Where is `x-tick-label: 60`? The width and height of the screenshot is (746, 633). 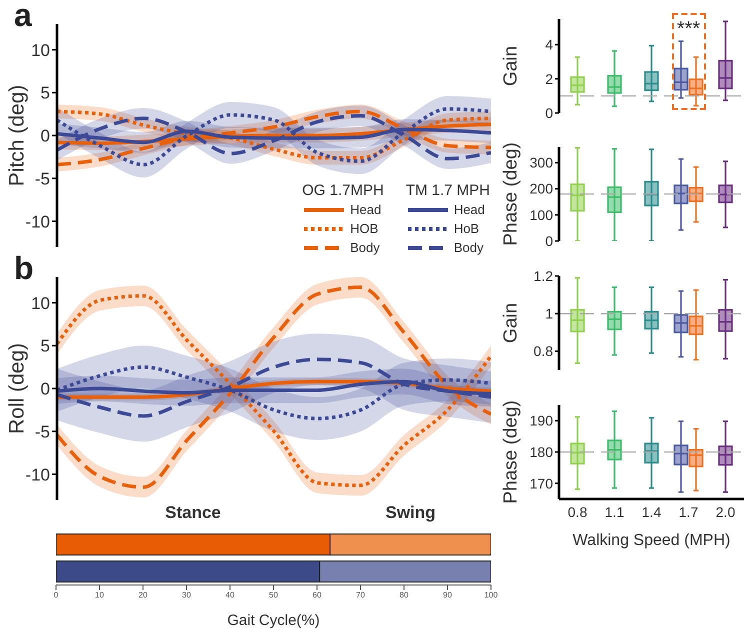 x-tick-label: 60 is located at coordinates (317, 595).